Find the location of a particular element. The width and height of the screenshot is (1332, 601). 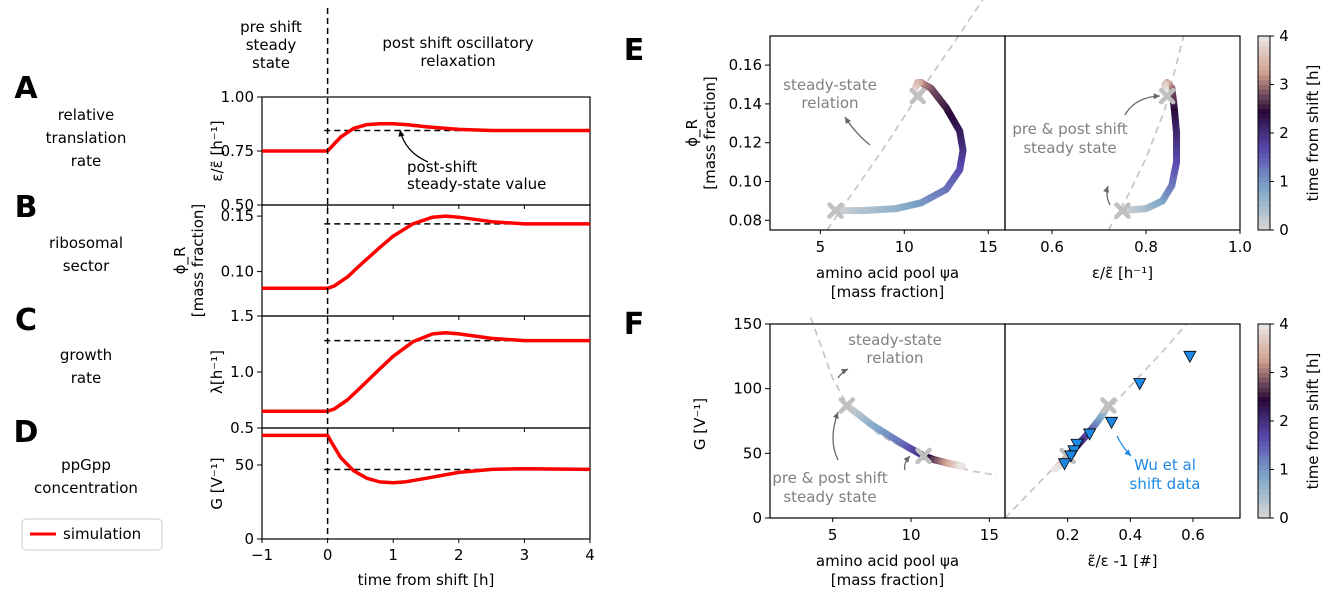

x-tick-label-line: 10 is located at coordinates (904, 247).